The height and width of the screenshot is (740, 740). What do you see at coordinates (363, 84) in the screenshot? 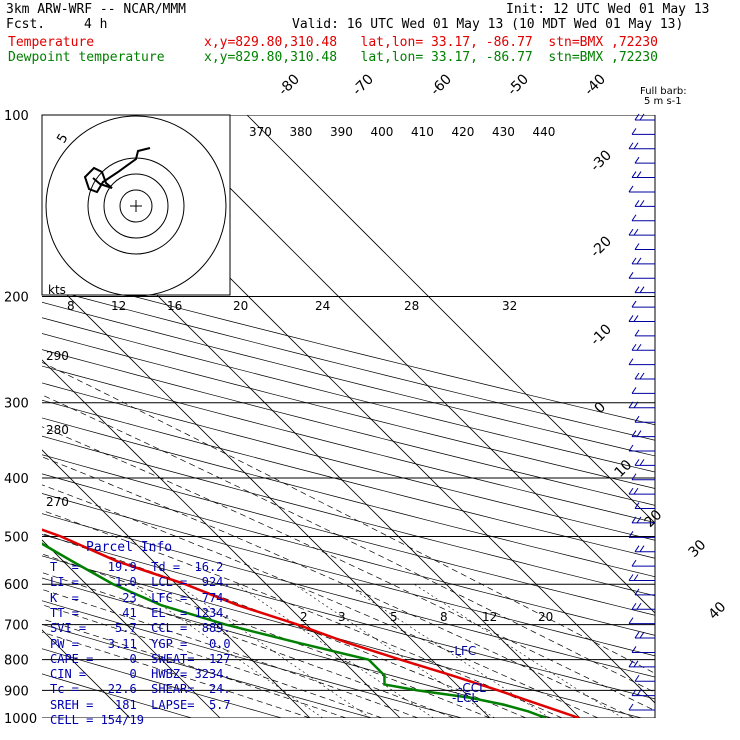
I see `temperature-tick-label: -70` at bounding box center [363, 84].